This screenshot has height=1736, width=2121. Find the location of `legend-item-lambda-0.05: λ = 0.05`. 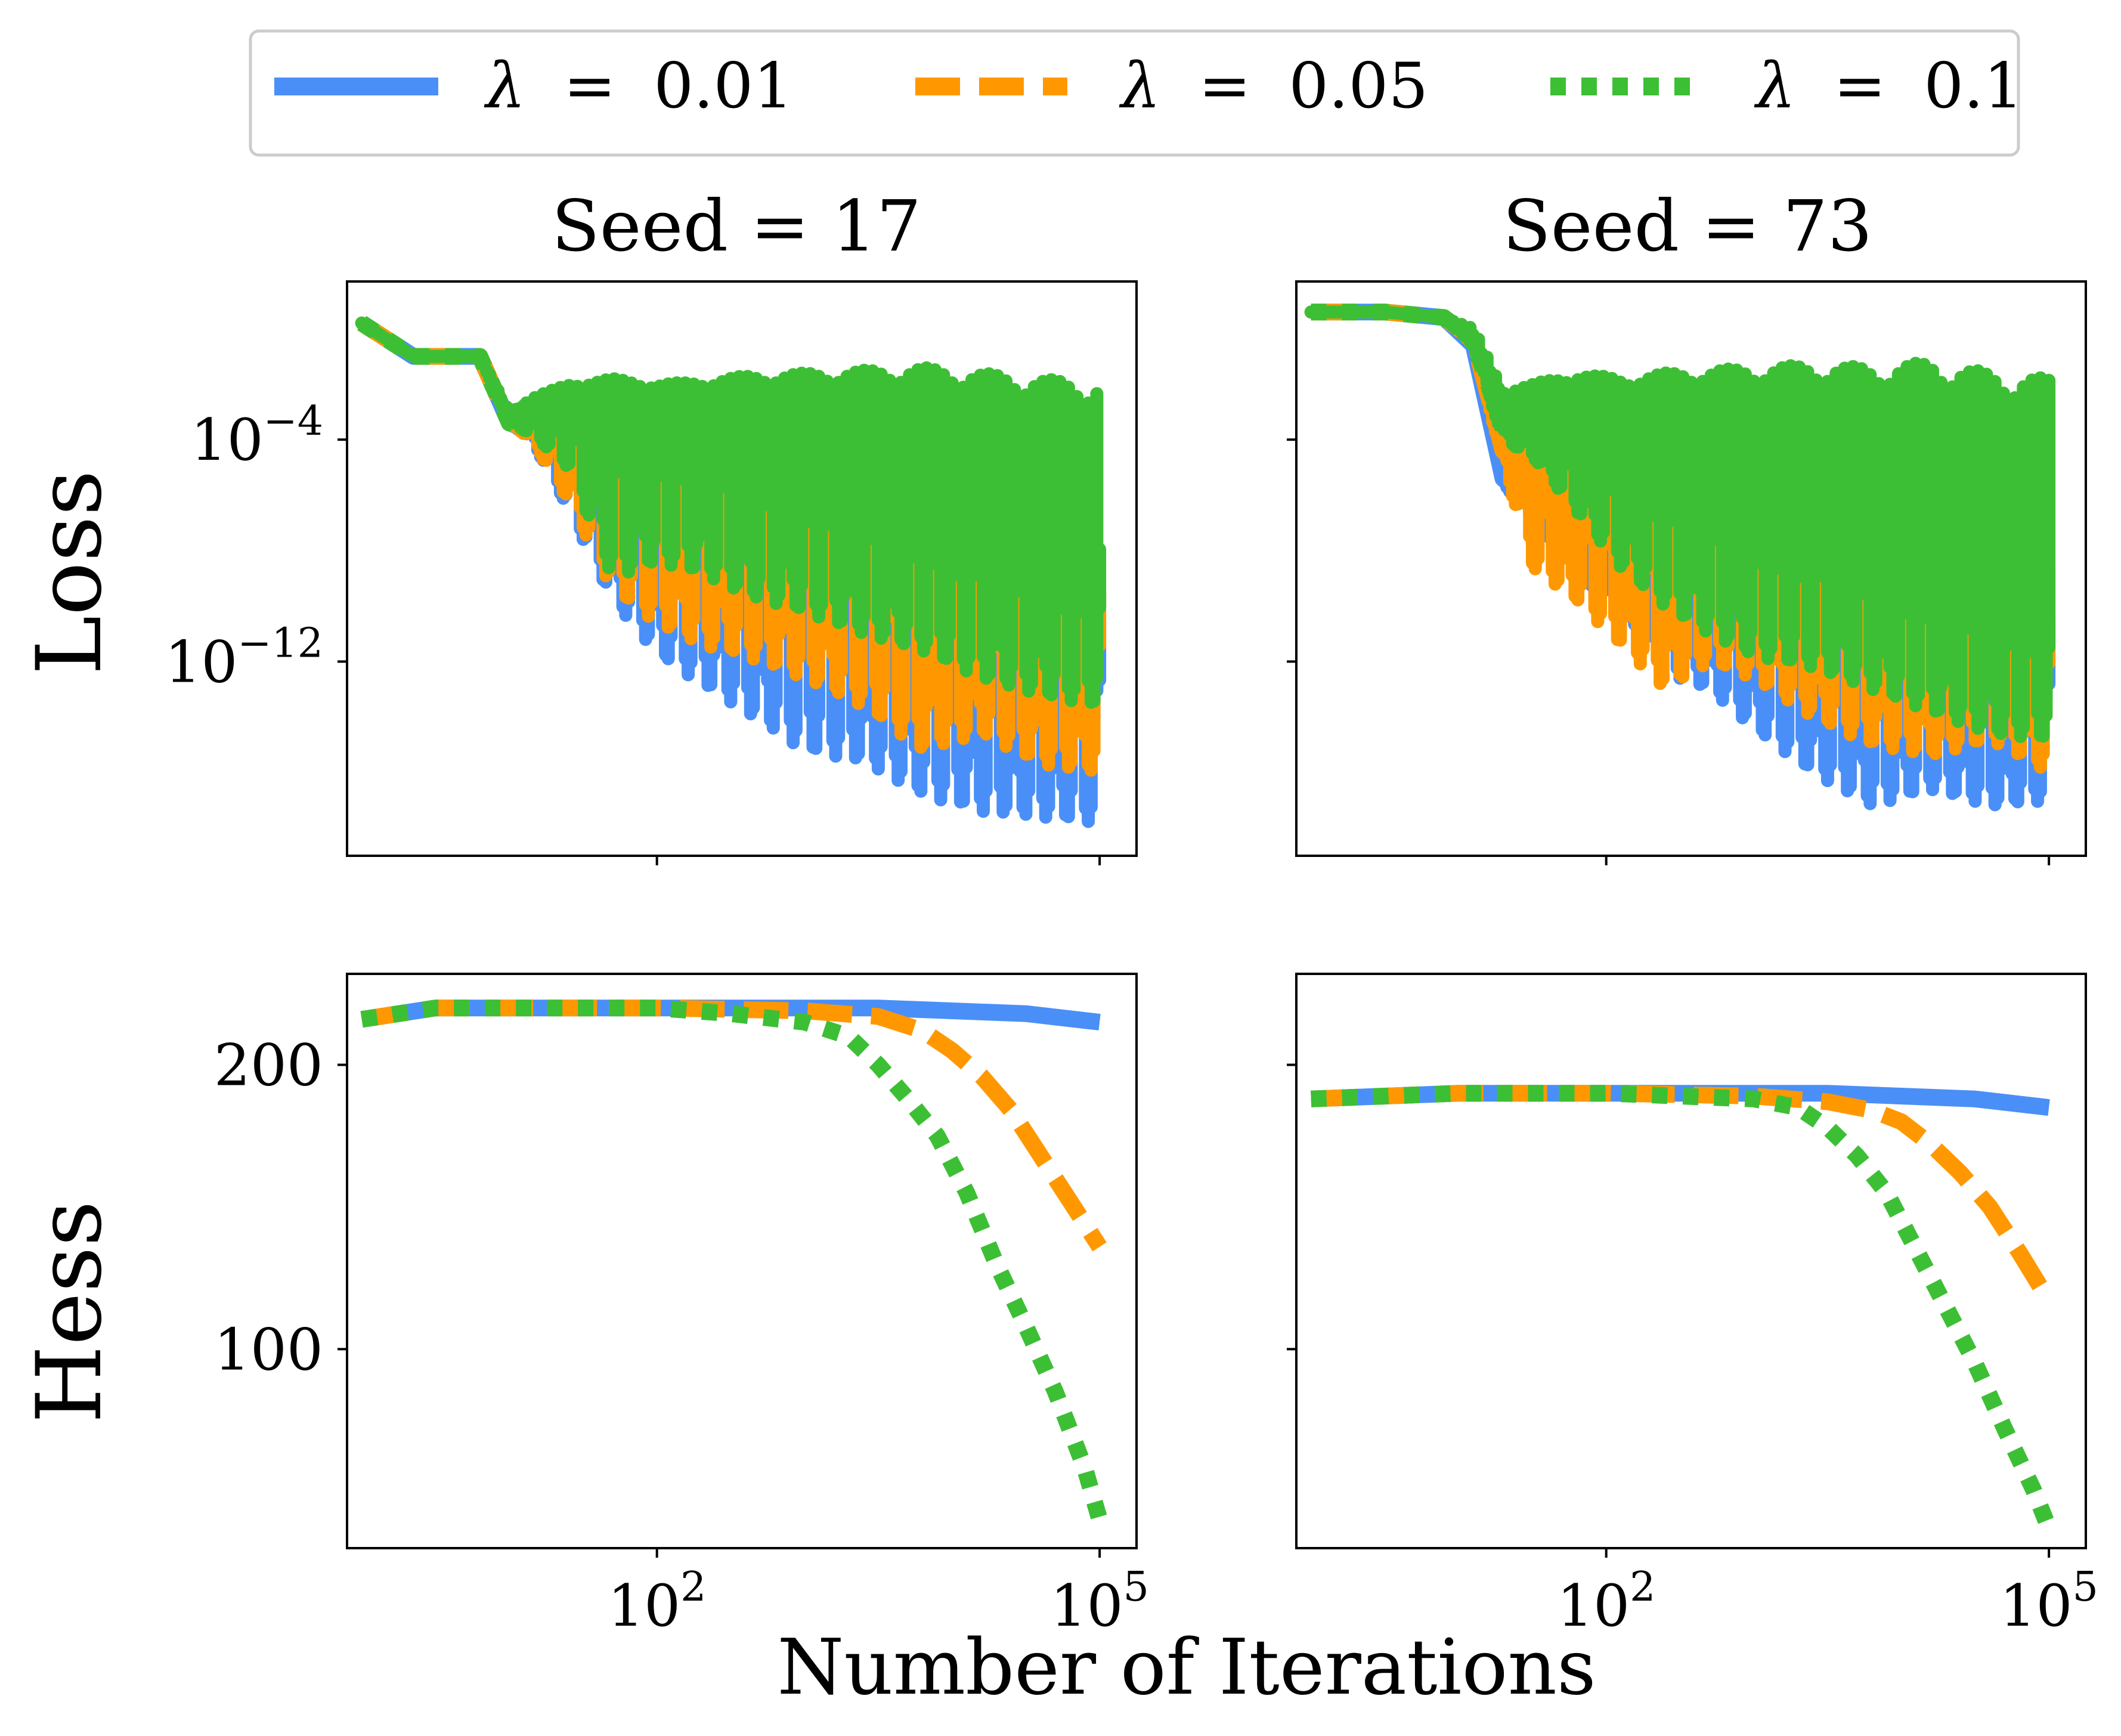

legend-item-lambda-0.05: λ = 0.05 is located at coordinates (1171, 86).